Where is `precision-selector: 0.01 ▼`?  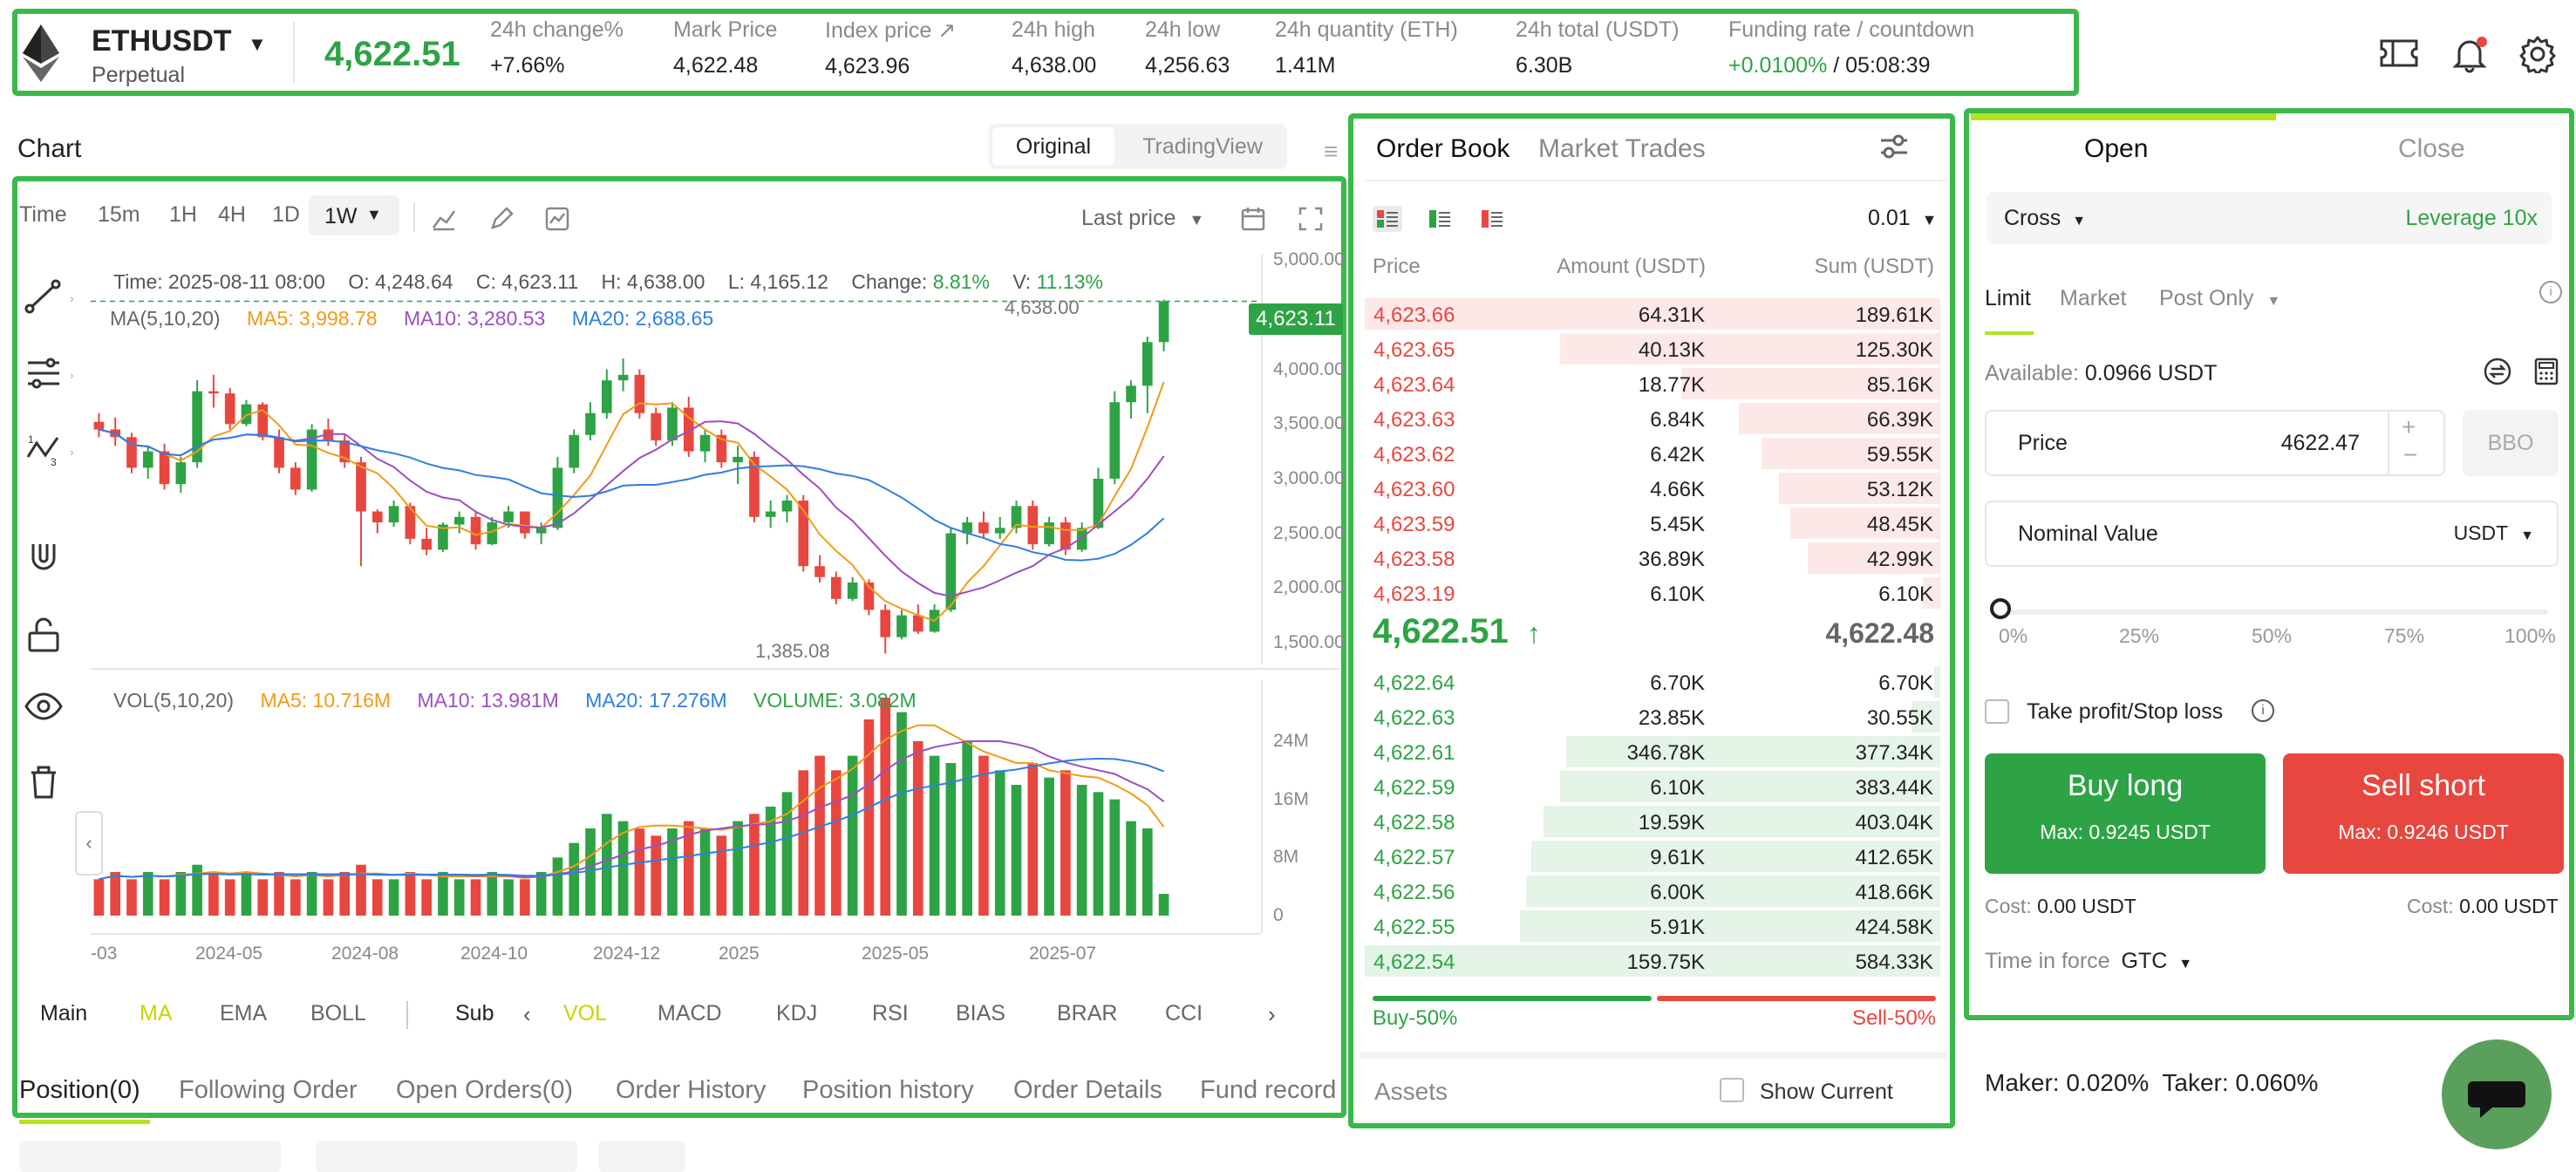 precision-selector: 0.01 ▼ is located at coordinates (1902, 218).